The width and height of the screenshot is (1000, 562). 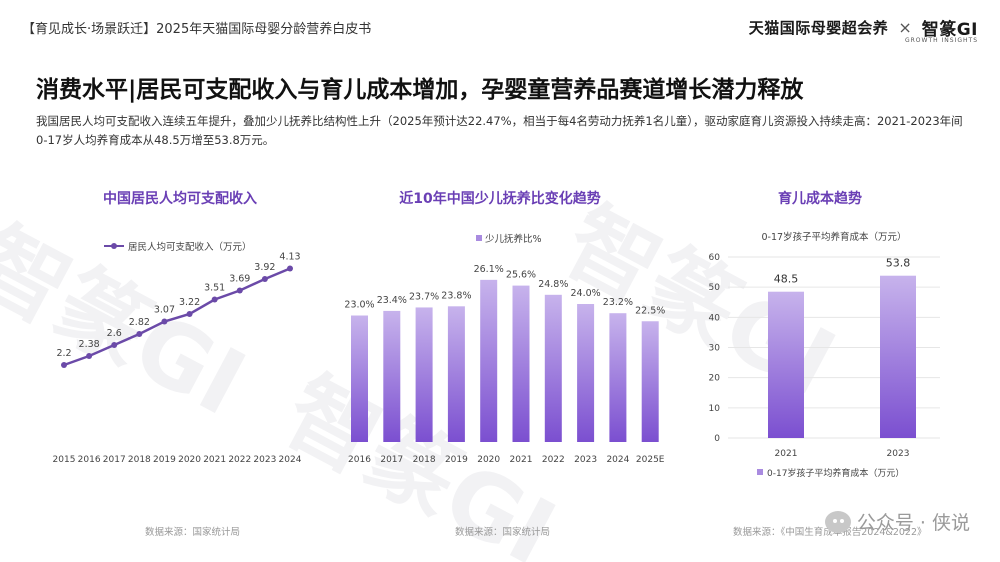 I want to click on y-tick-label: 20, so click(x=715, y=379).